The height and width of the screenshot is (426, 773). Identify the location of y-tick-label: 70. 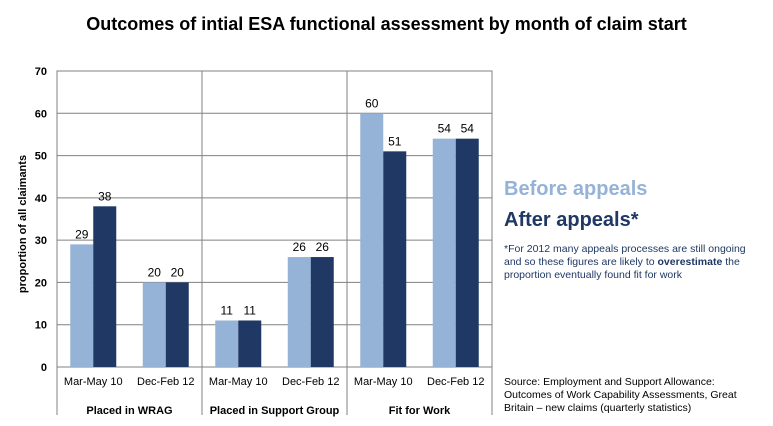
(41, 72).